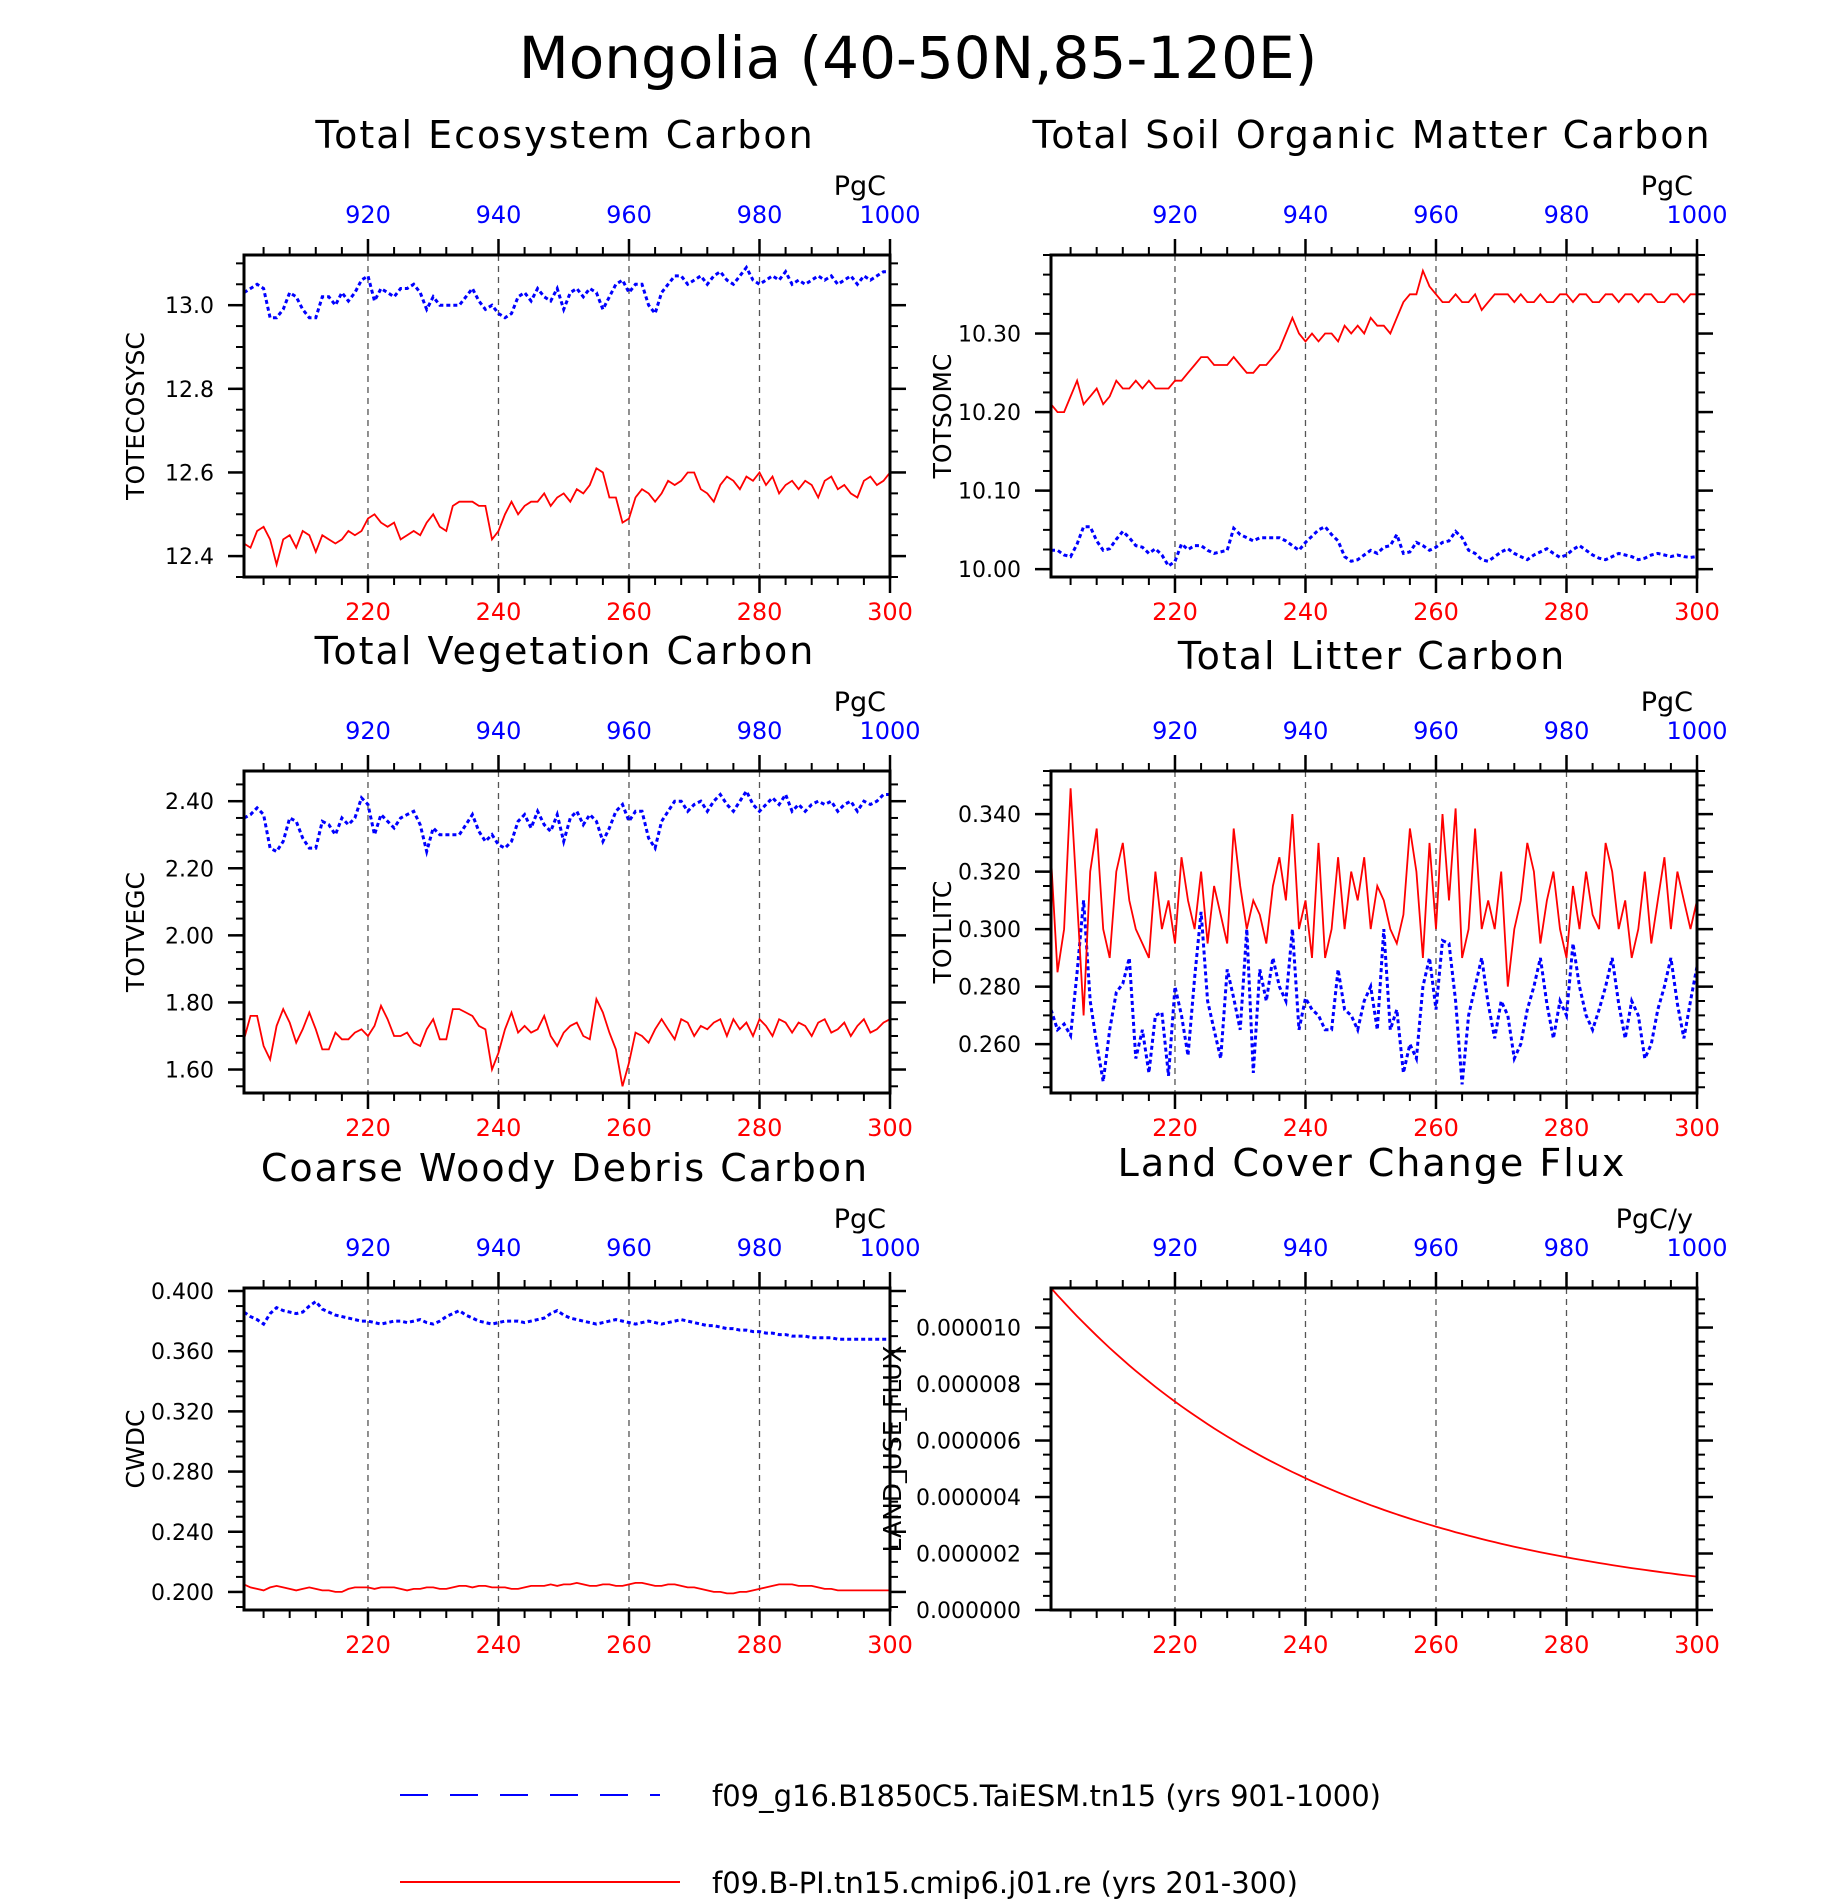 This screenshot has height=1901, width=1836. Describe the element at coordinates (564, 135) in the screenshot. I see `panel-title: Total Ecosystem Carbon` at that location.